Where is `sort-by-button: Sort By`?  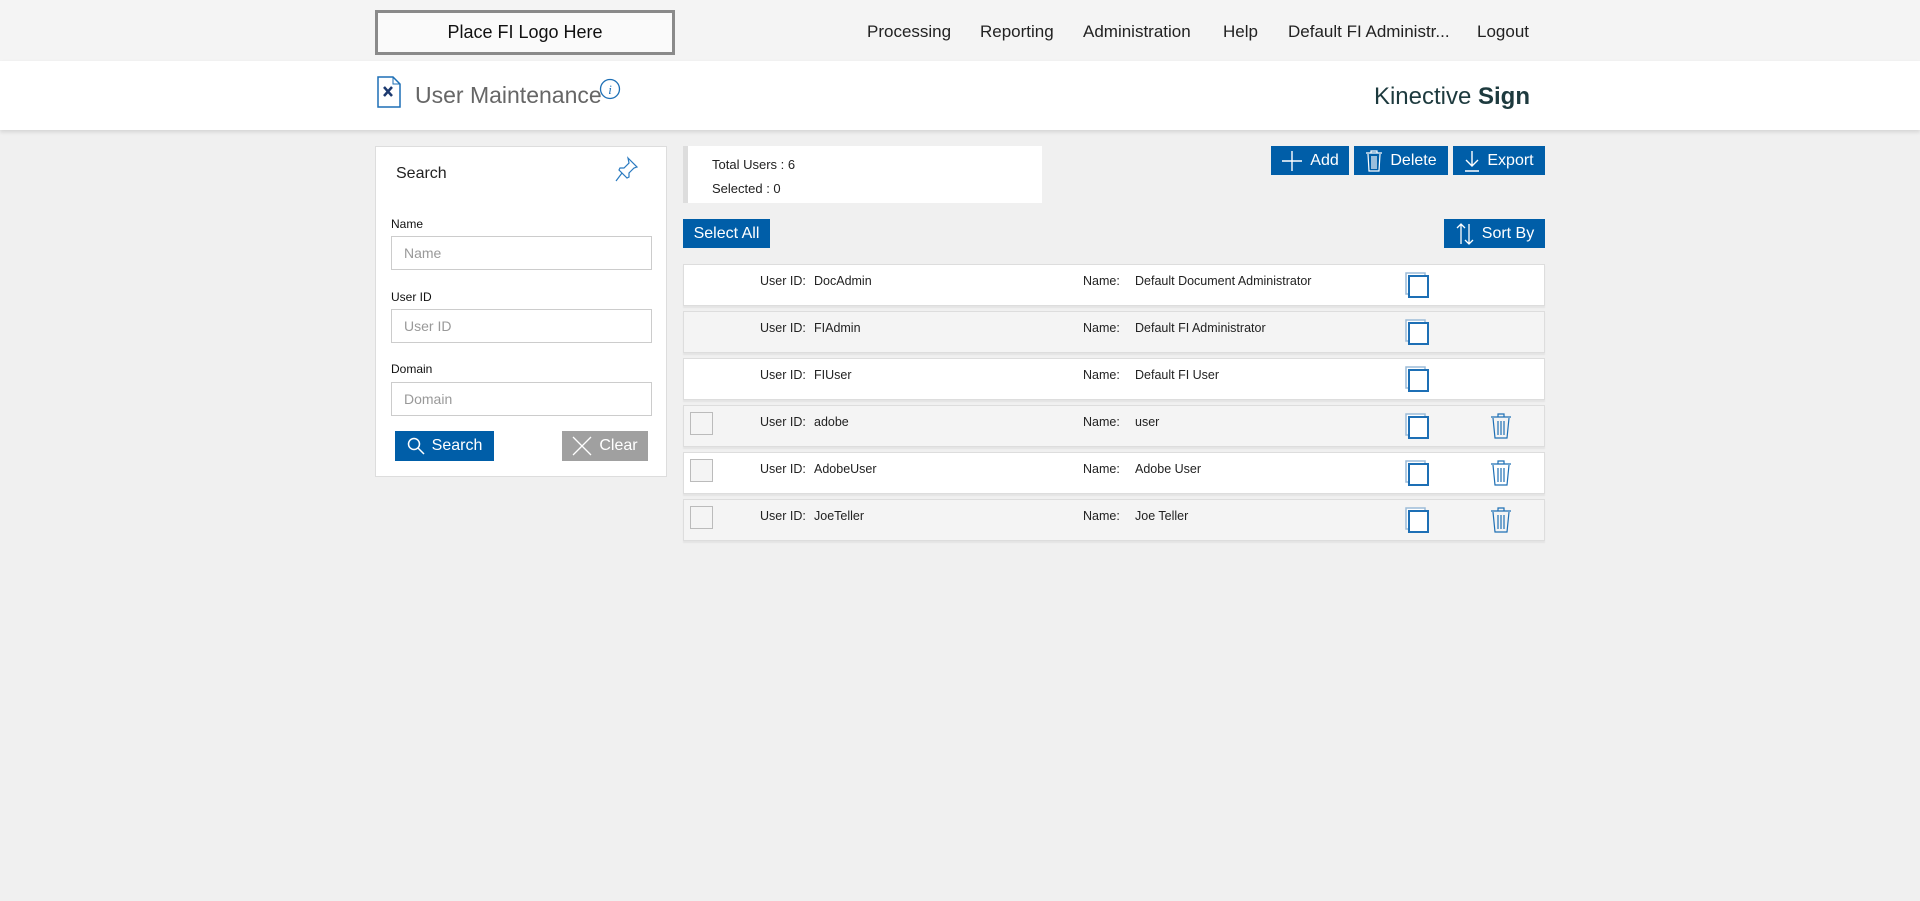
sort-by-button: Sort By is located at coordinates (1494, 233).